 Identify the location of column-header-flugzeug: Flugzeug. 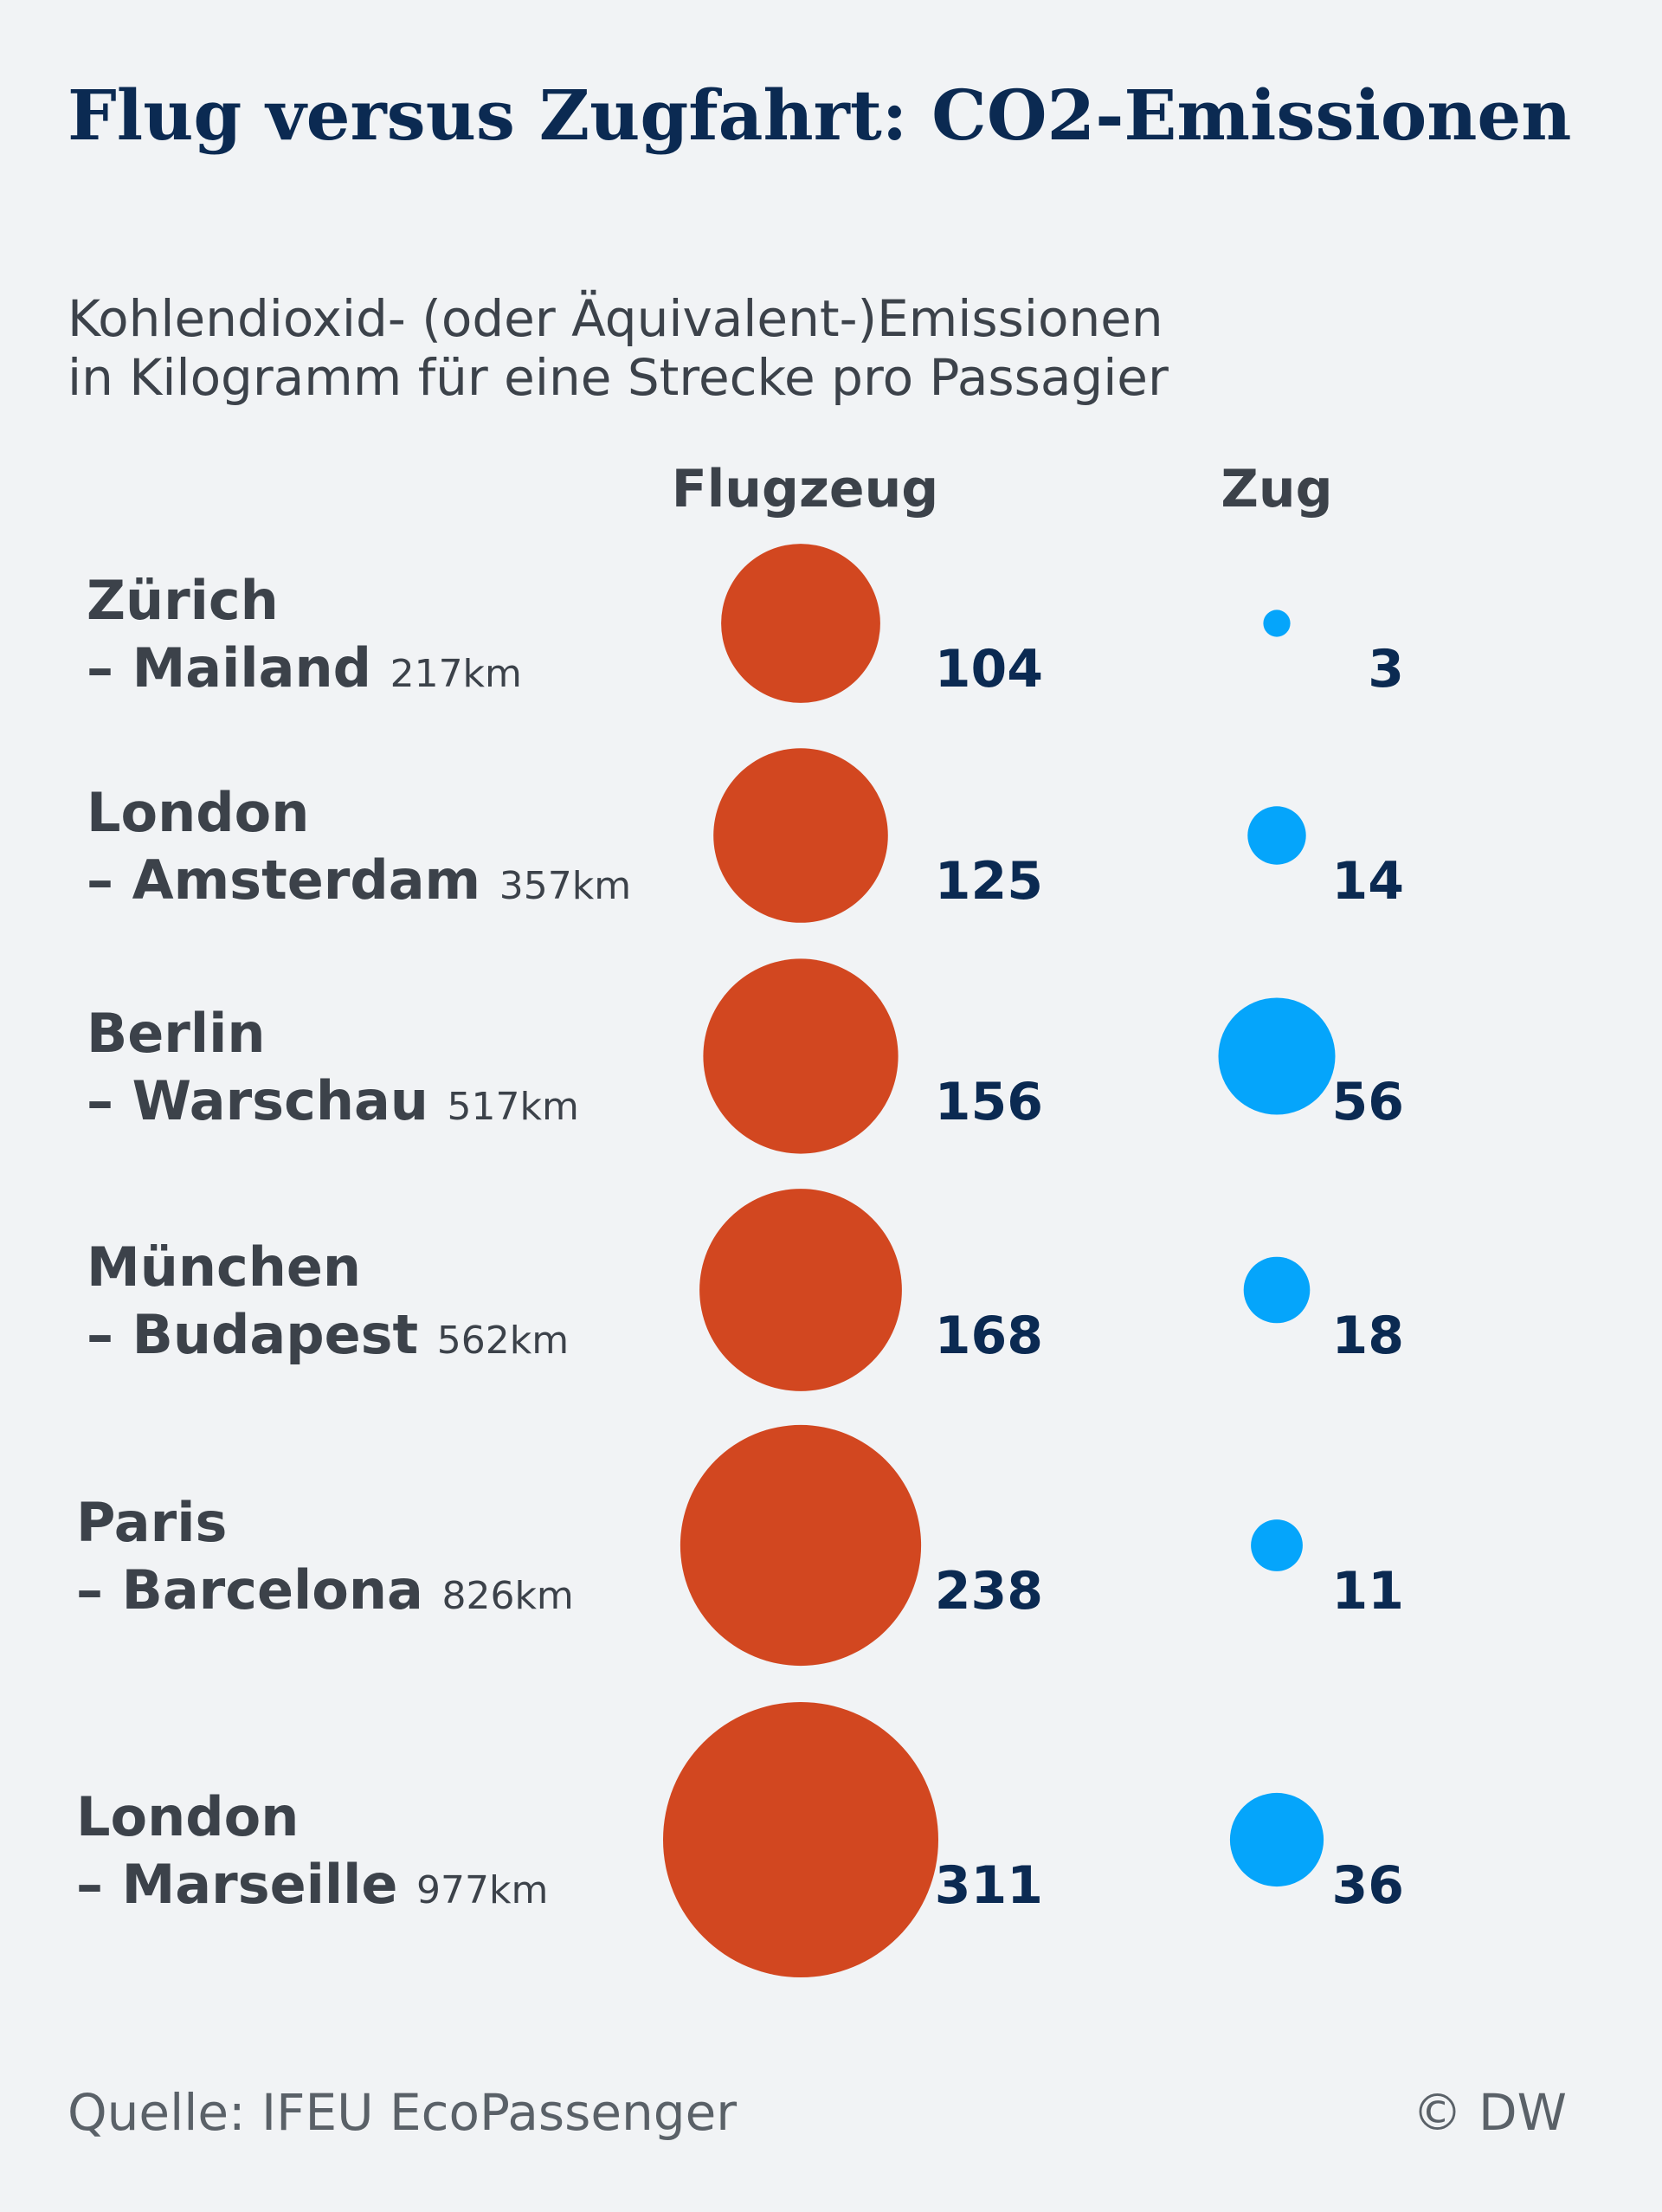
(805, 489).